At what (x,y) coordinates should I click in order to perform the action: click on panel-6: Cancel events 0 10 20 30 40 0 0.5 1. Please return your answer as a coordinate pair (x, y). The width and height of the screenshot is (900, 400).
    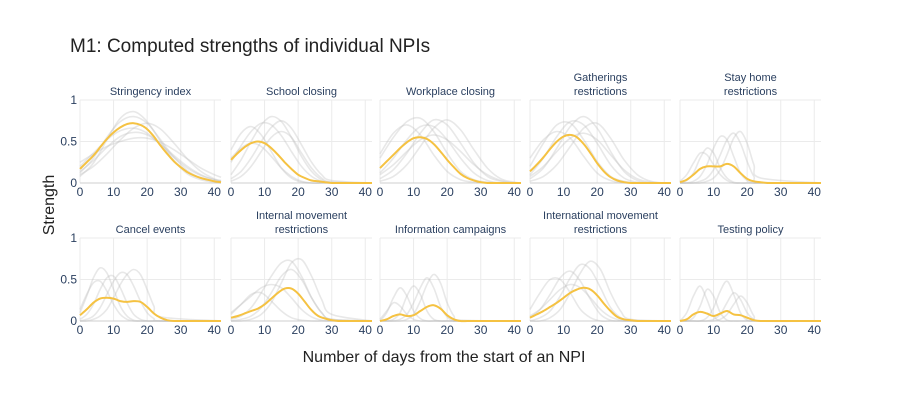
    Looking at the image, I should click on (140, 280).